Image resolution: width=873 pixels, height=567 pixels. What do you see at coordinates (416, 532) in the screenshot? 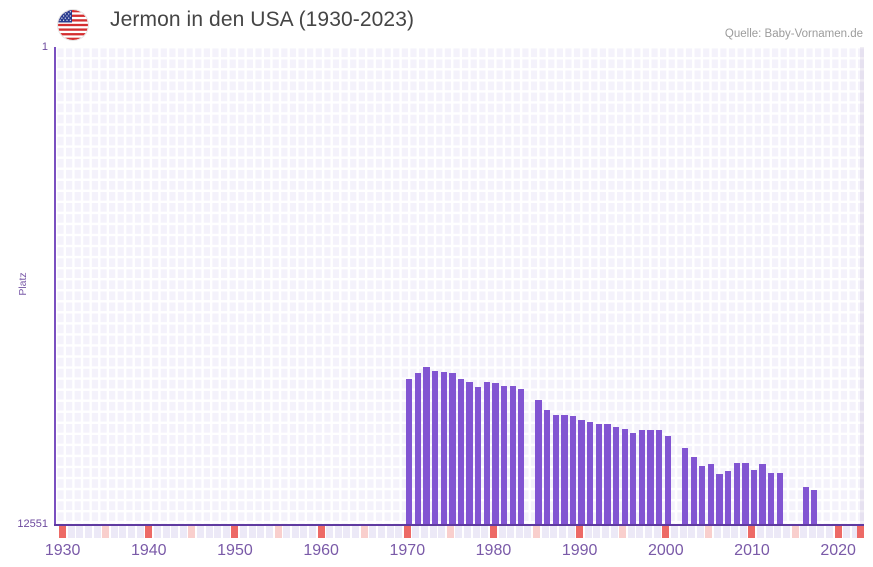
I see `x-tick-1971` at bounding box center [416, 532].